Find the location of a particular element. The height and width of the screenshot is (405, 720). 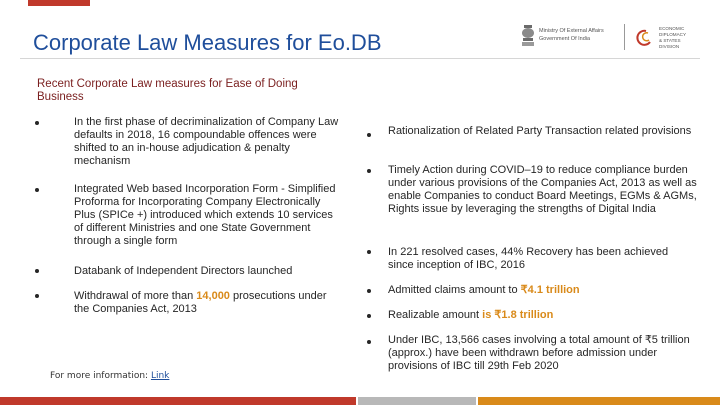

footer-bar-red is located at coordinates (178, 401).